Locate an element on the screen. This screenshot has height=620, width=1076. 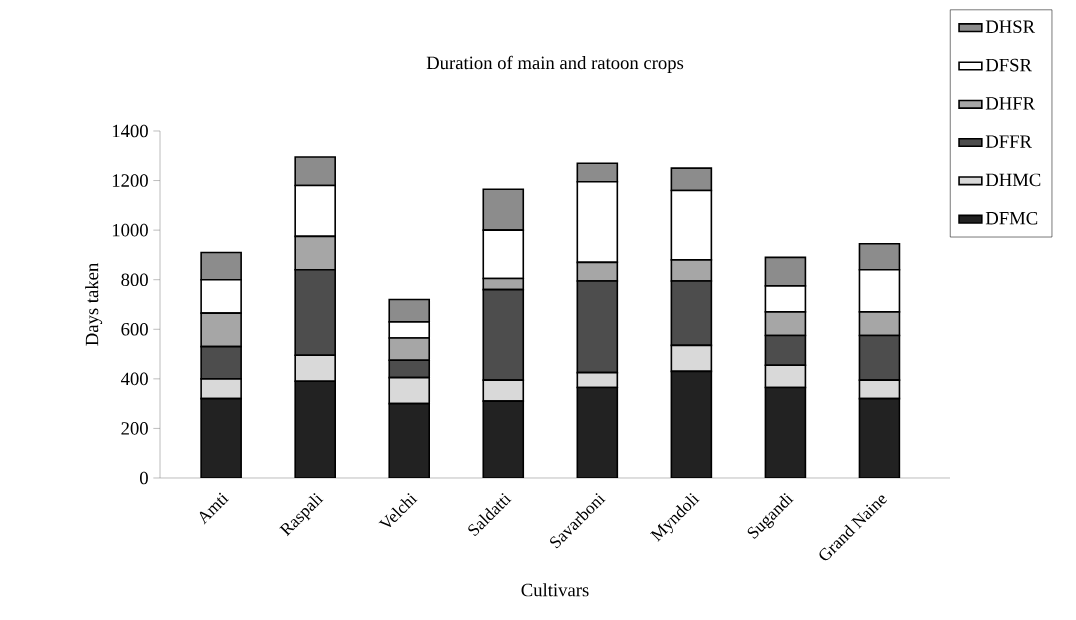
legend-label: DFMC is located at coordinates (1011, 218).